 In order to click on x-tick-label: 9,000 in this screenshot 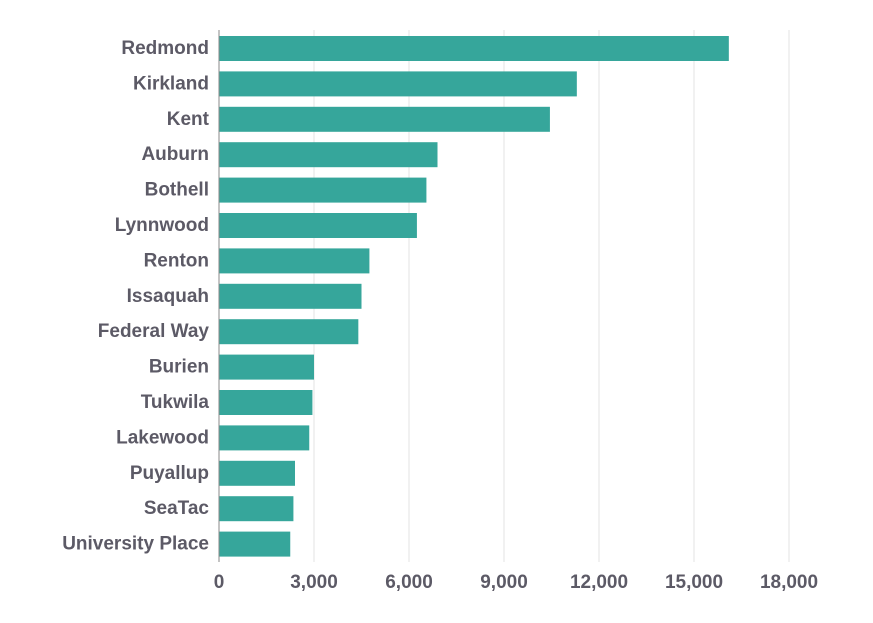, I will do `click(504, 582)`.